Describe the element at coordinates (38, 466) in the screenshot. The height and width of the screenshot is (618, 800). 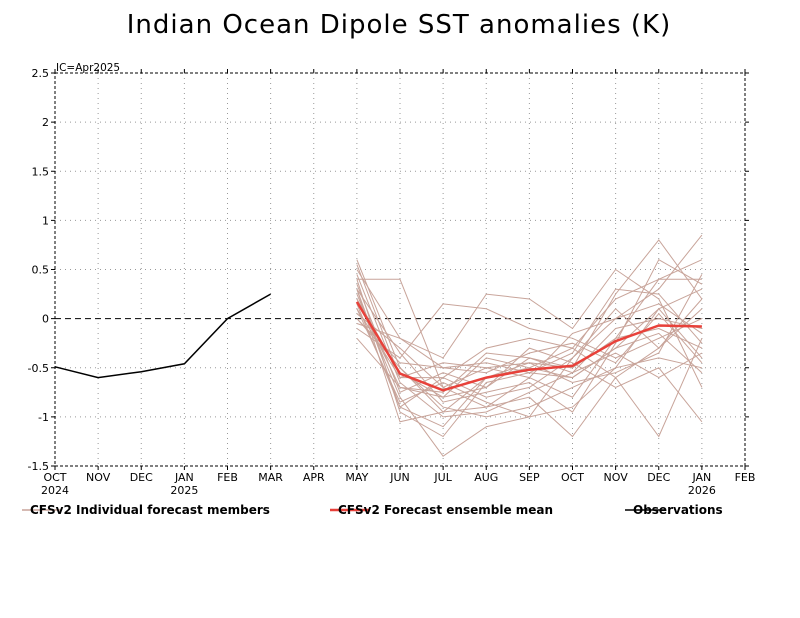
I see `y-tick-label: -1.5` at that location.